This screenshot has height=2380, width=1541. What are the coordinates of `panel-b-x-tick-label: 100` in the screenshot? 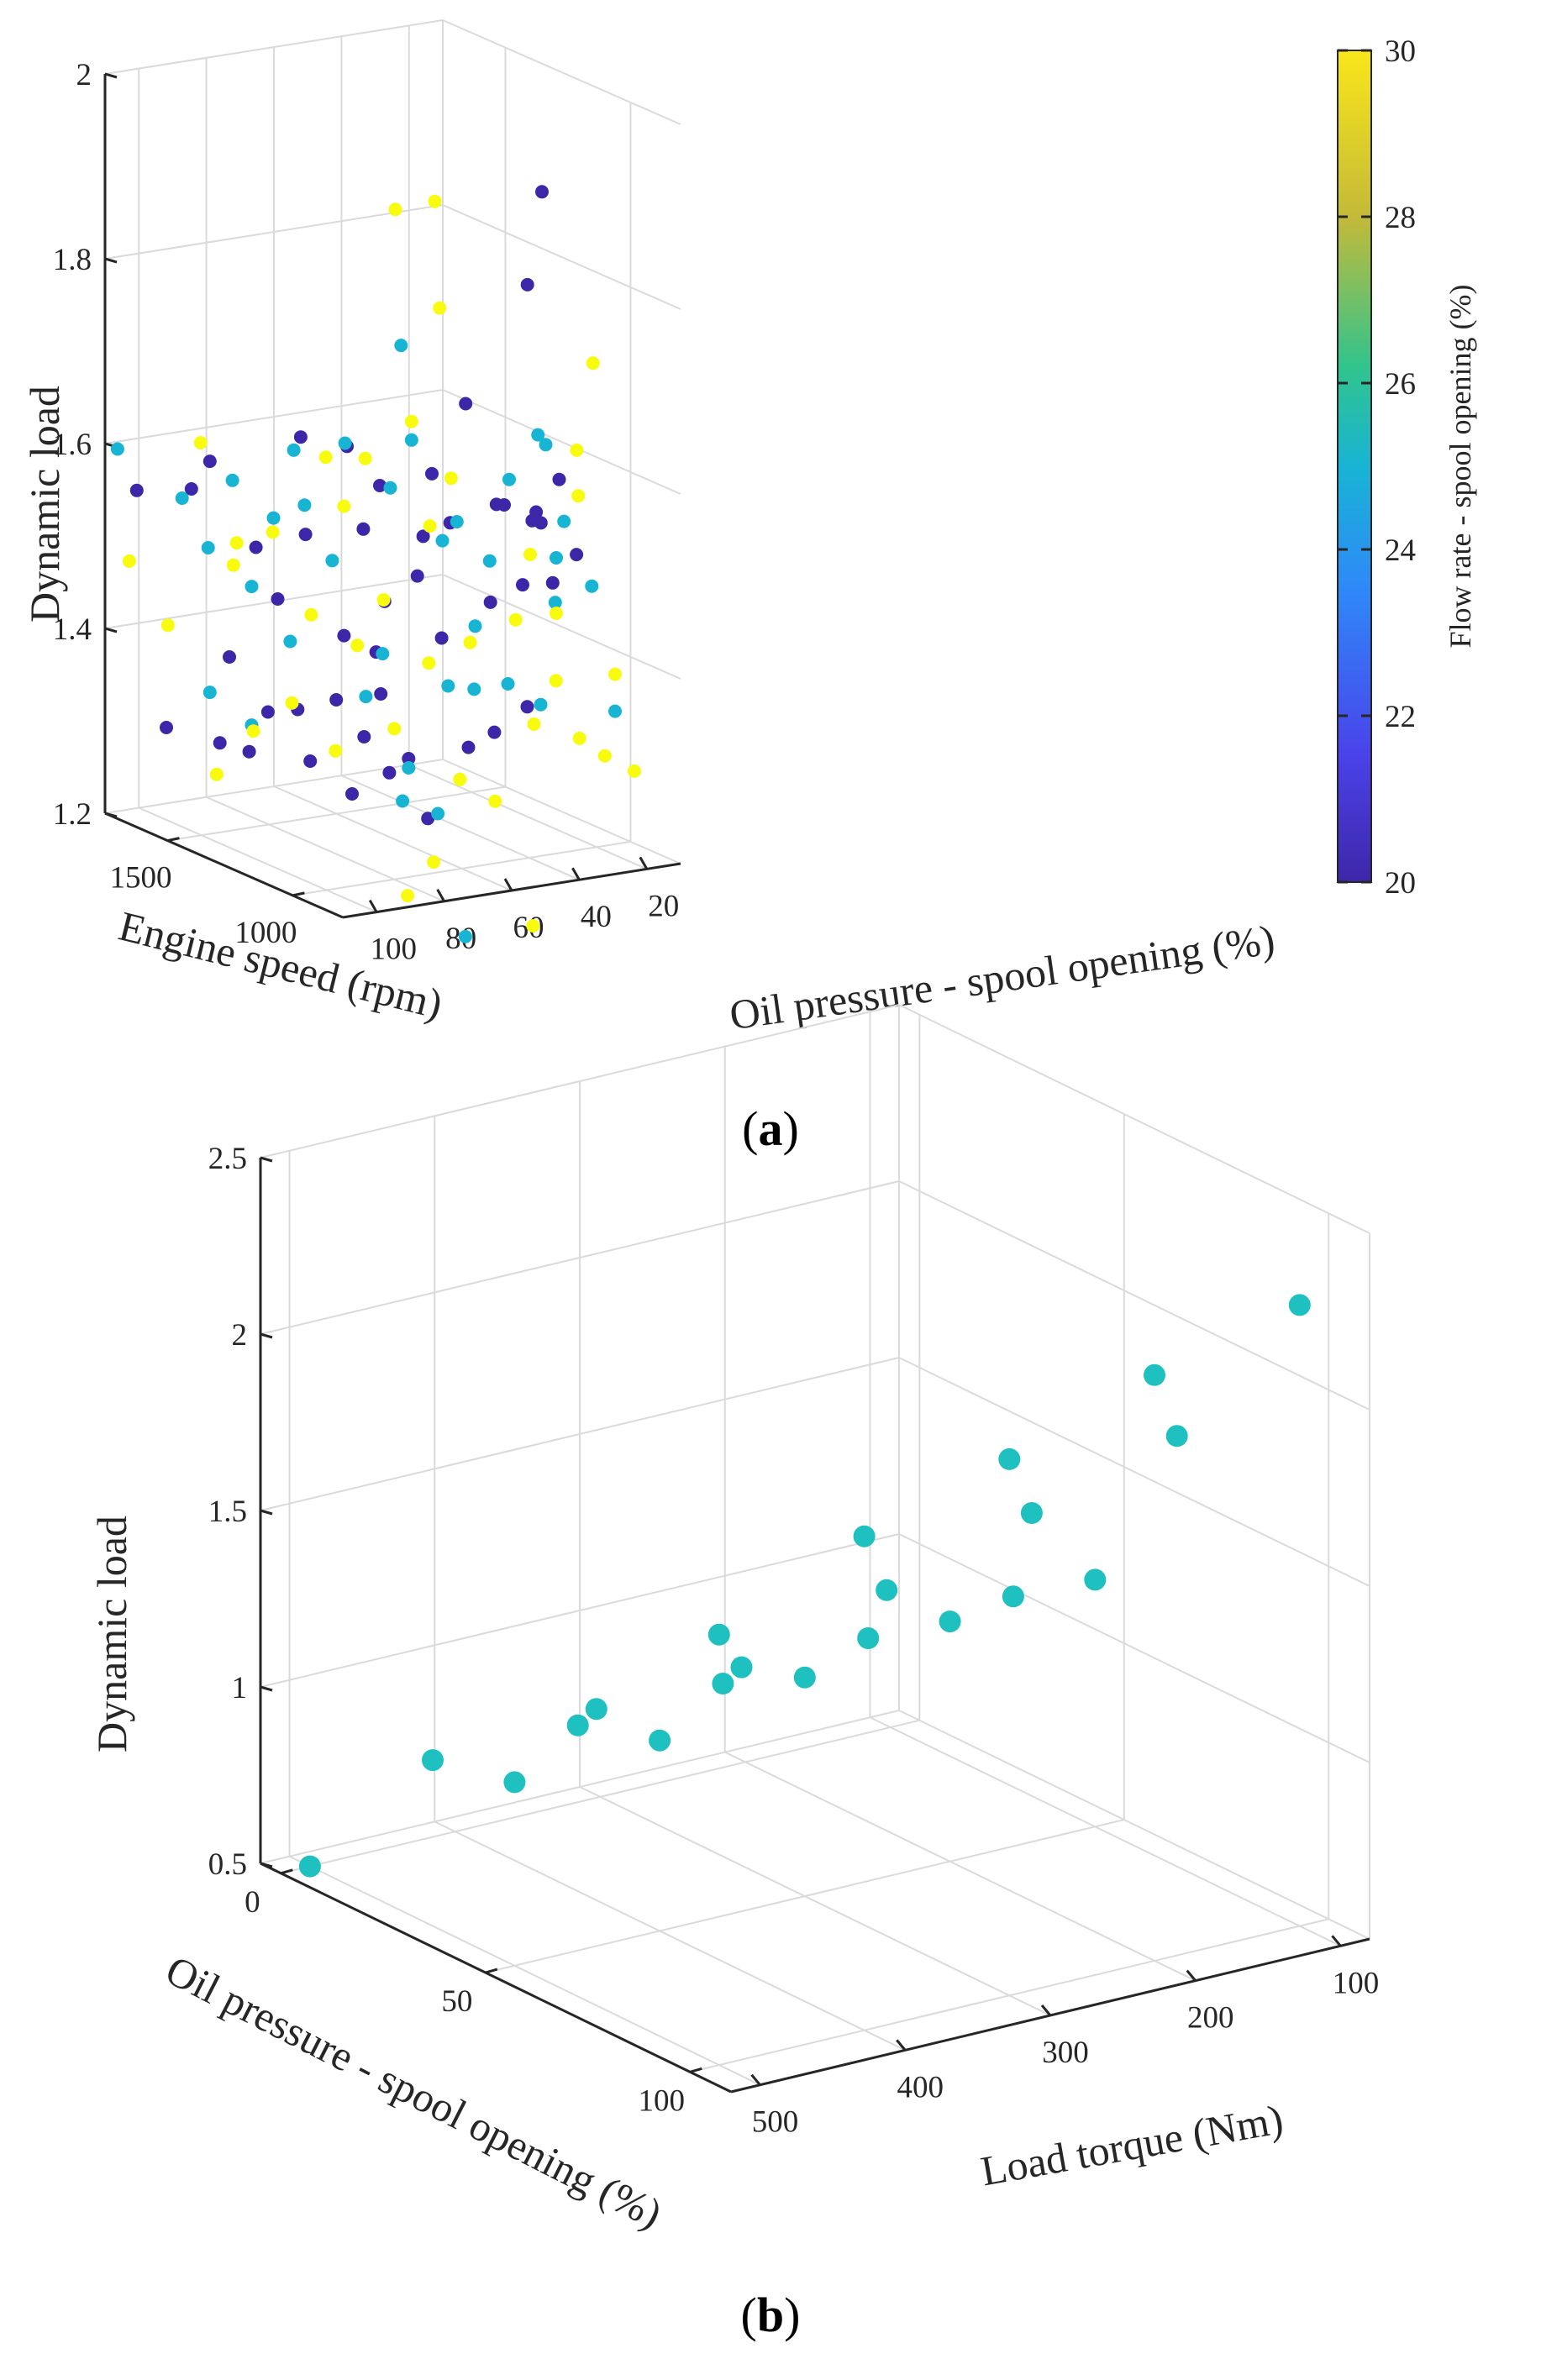 It's located at (662, 2100).